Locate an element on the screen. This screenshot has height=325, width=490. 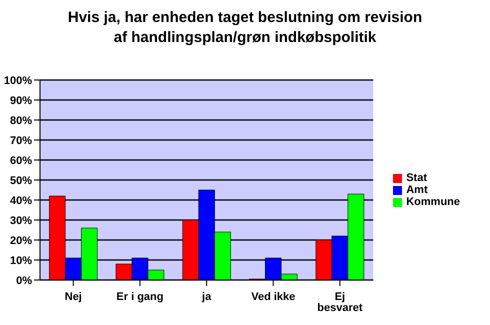
y-tick-label: 0% is located at coordinates (24, 280).